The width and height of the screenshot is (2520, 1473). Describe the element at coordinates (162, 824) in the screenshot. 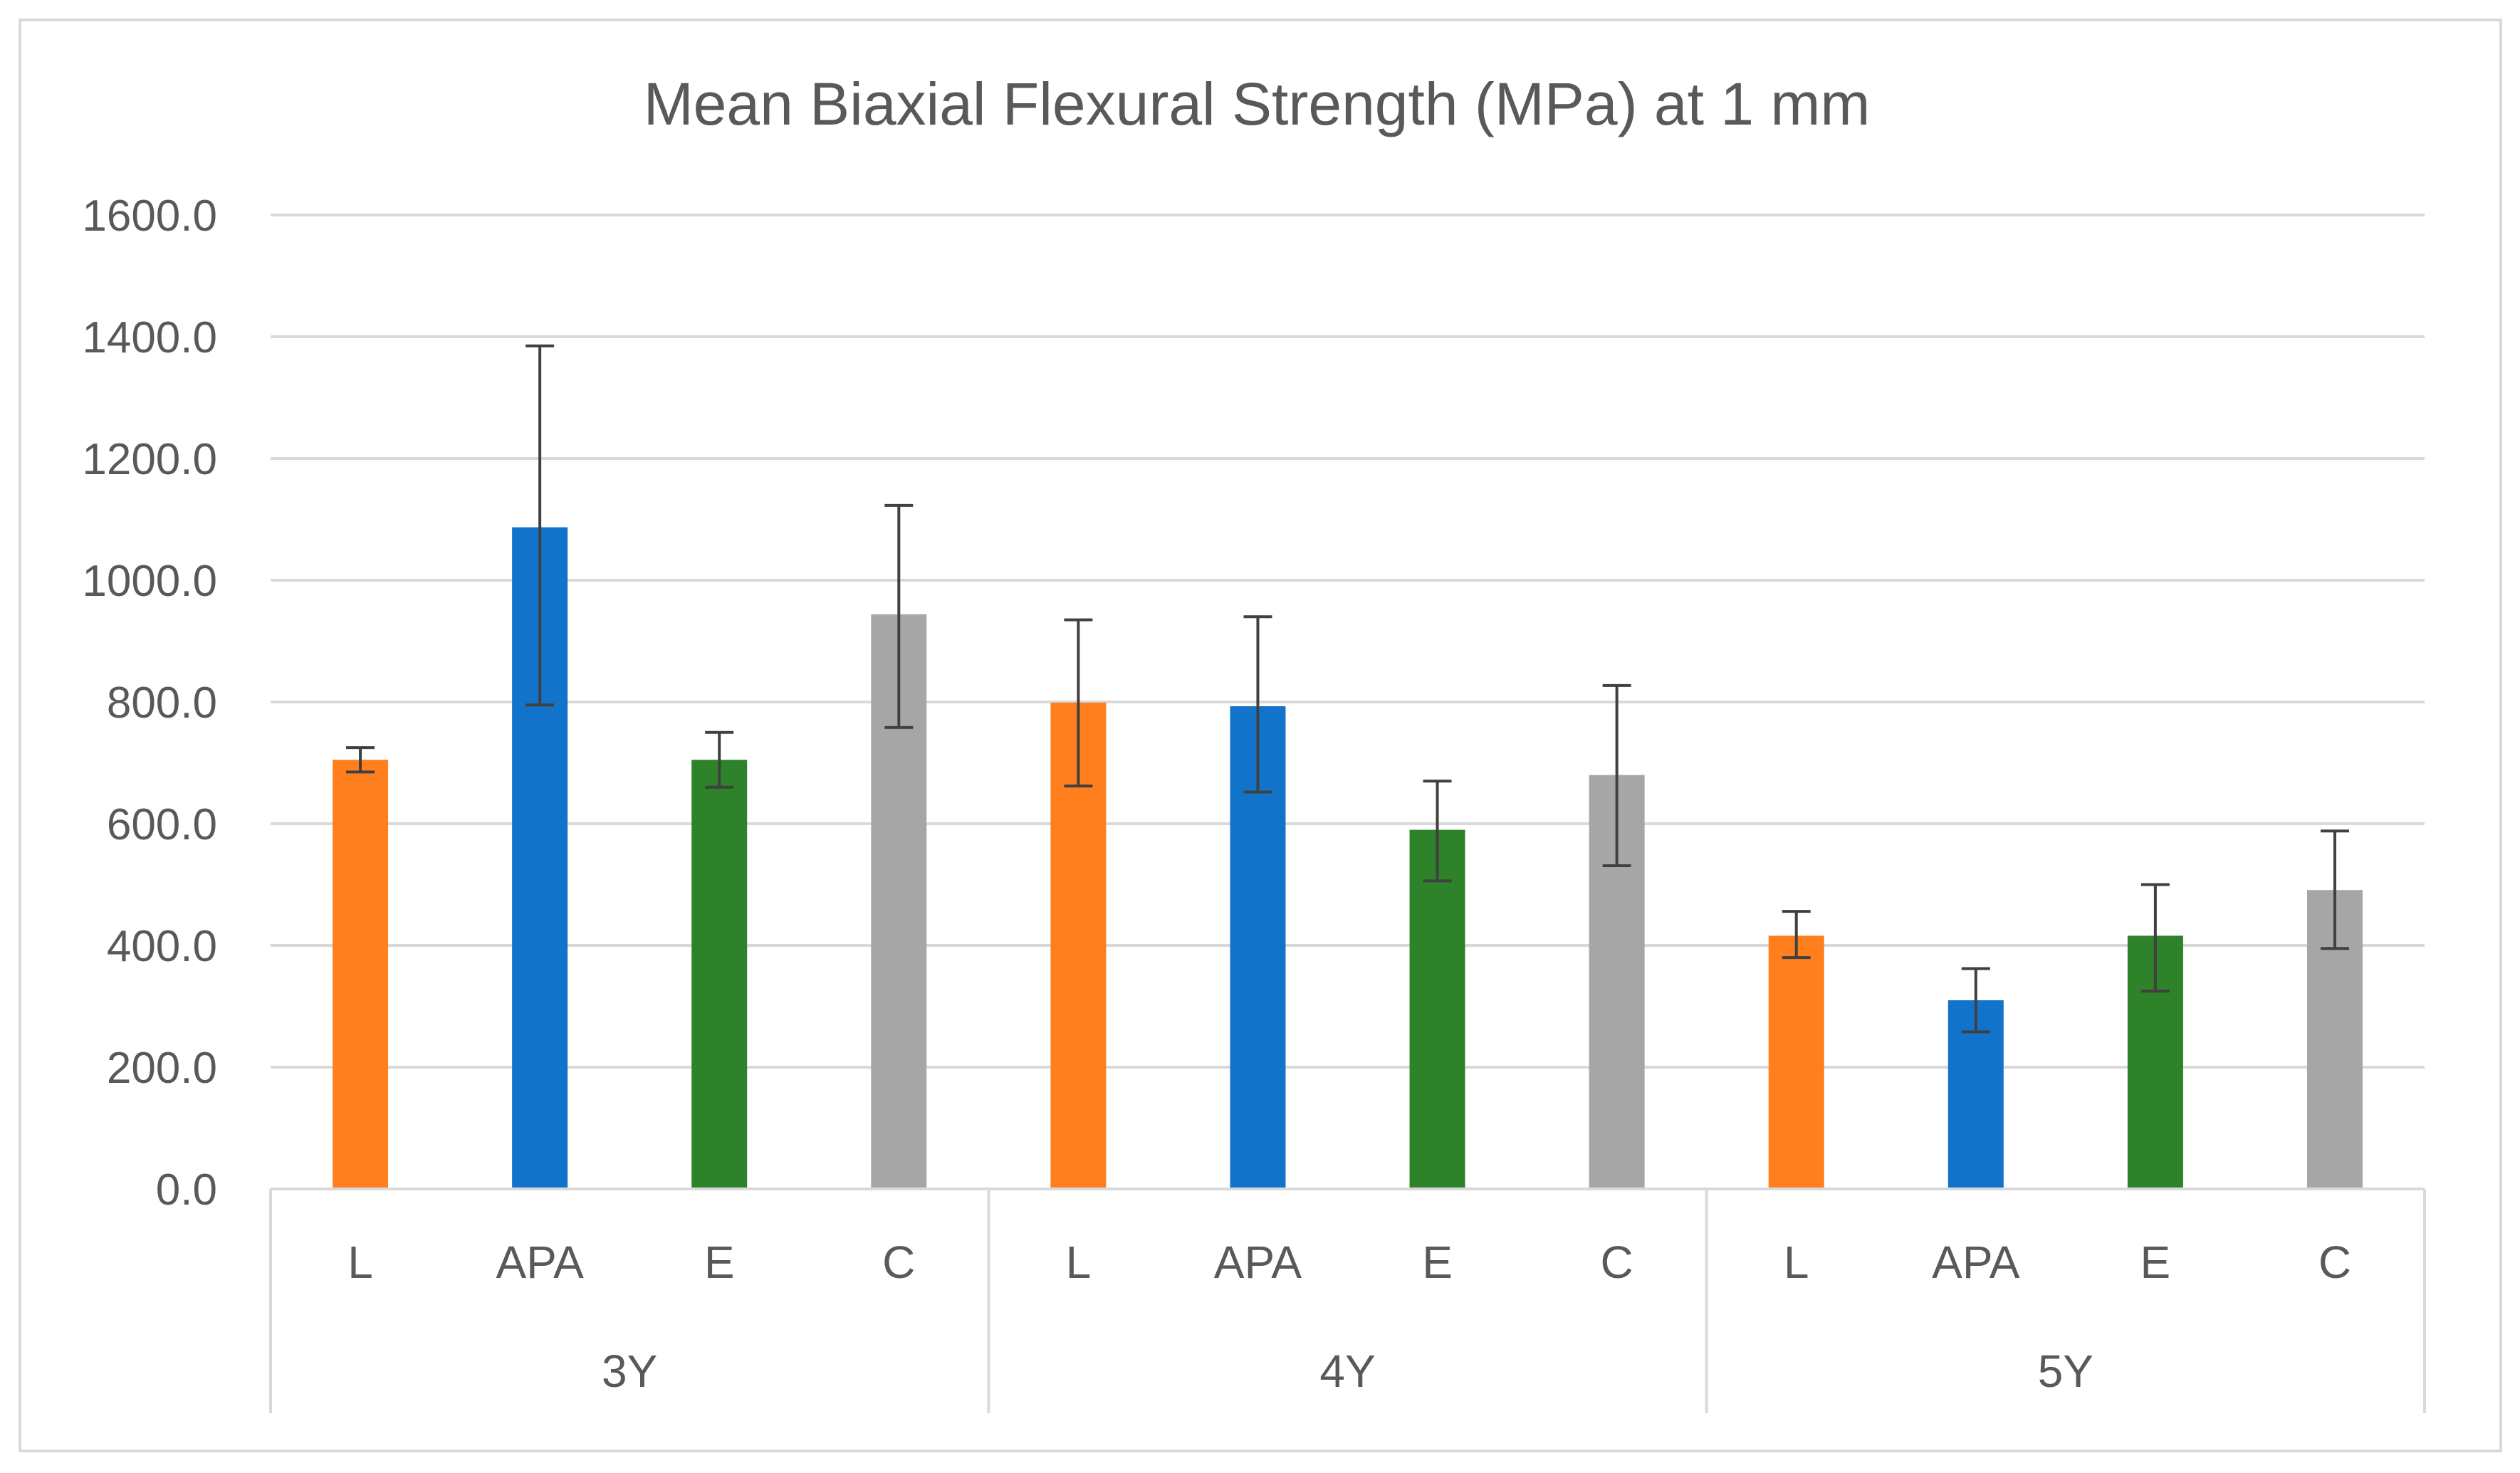

I see `y-tick-label: 600.0` at that location.